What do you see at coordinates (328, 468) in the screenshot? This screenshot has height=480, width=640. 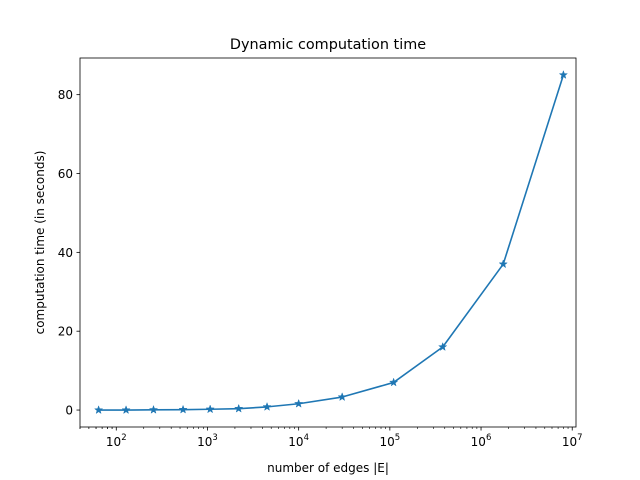 I see `x-axis-label: number of edges |E|` at bounding box center [328, 468].